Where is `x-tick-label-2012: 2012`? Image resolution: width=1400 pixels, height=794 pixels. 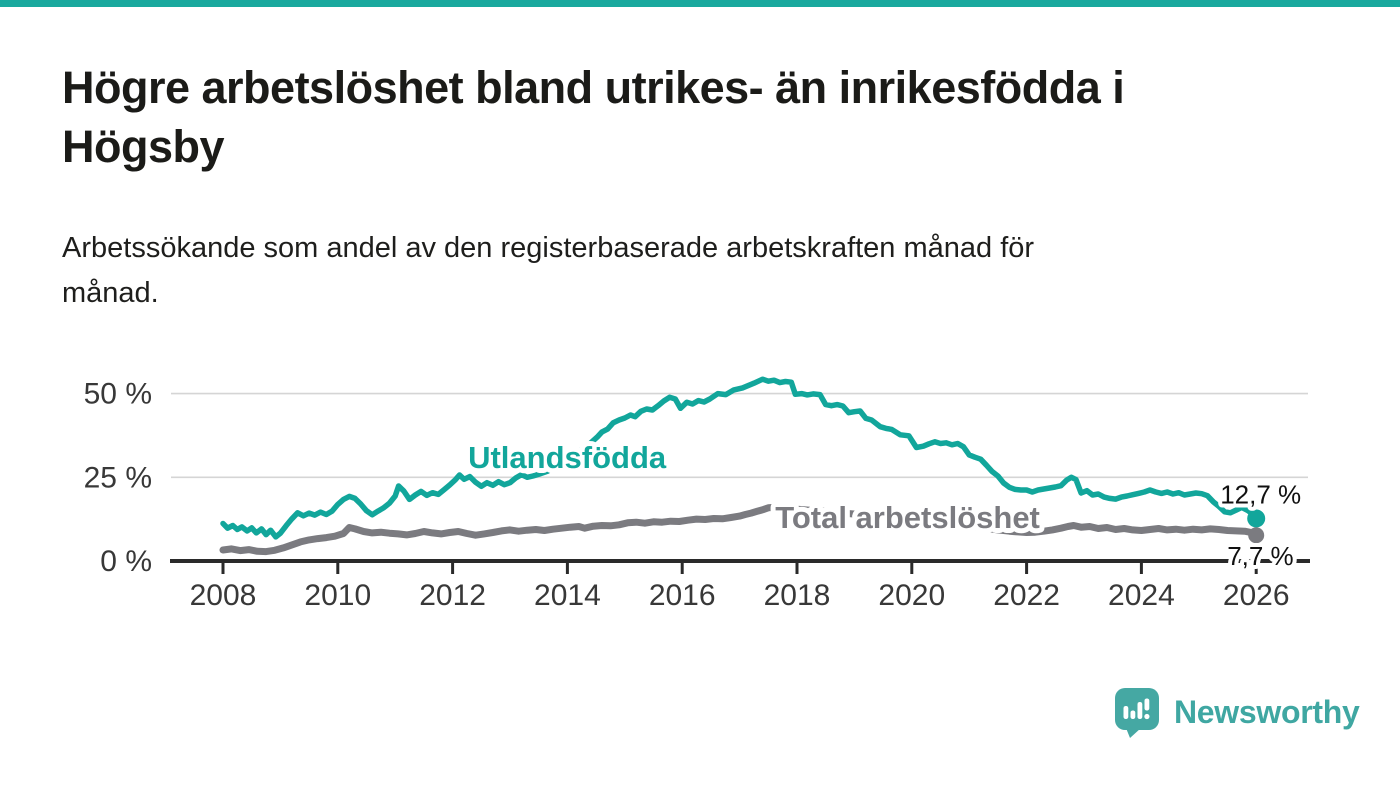
x-tick-label-2012: 2012 is located at coordinates (452, 595).